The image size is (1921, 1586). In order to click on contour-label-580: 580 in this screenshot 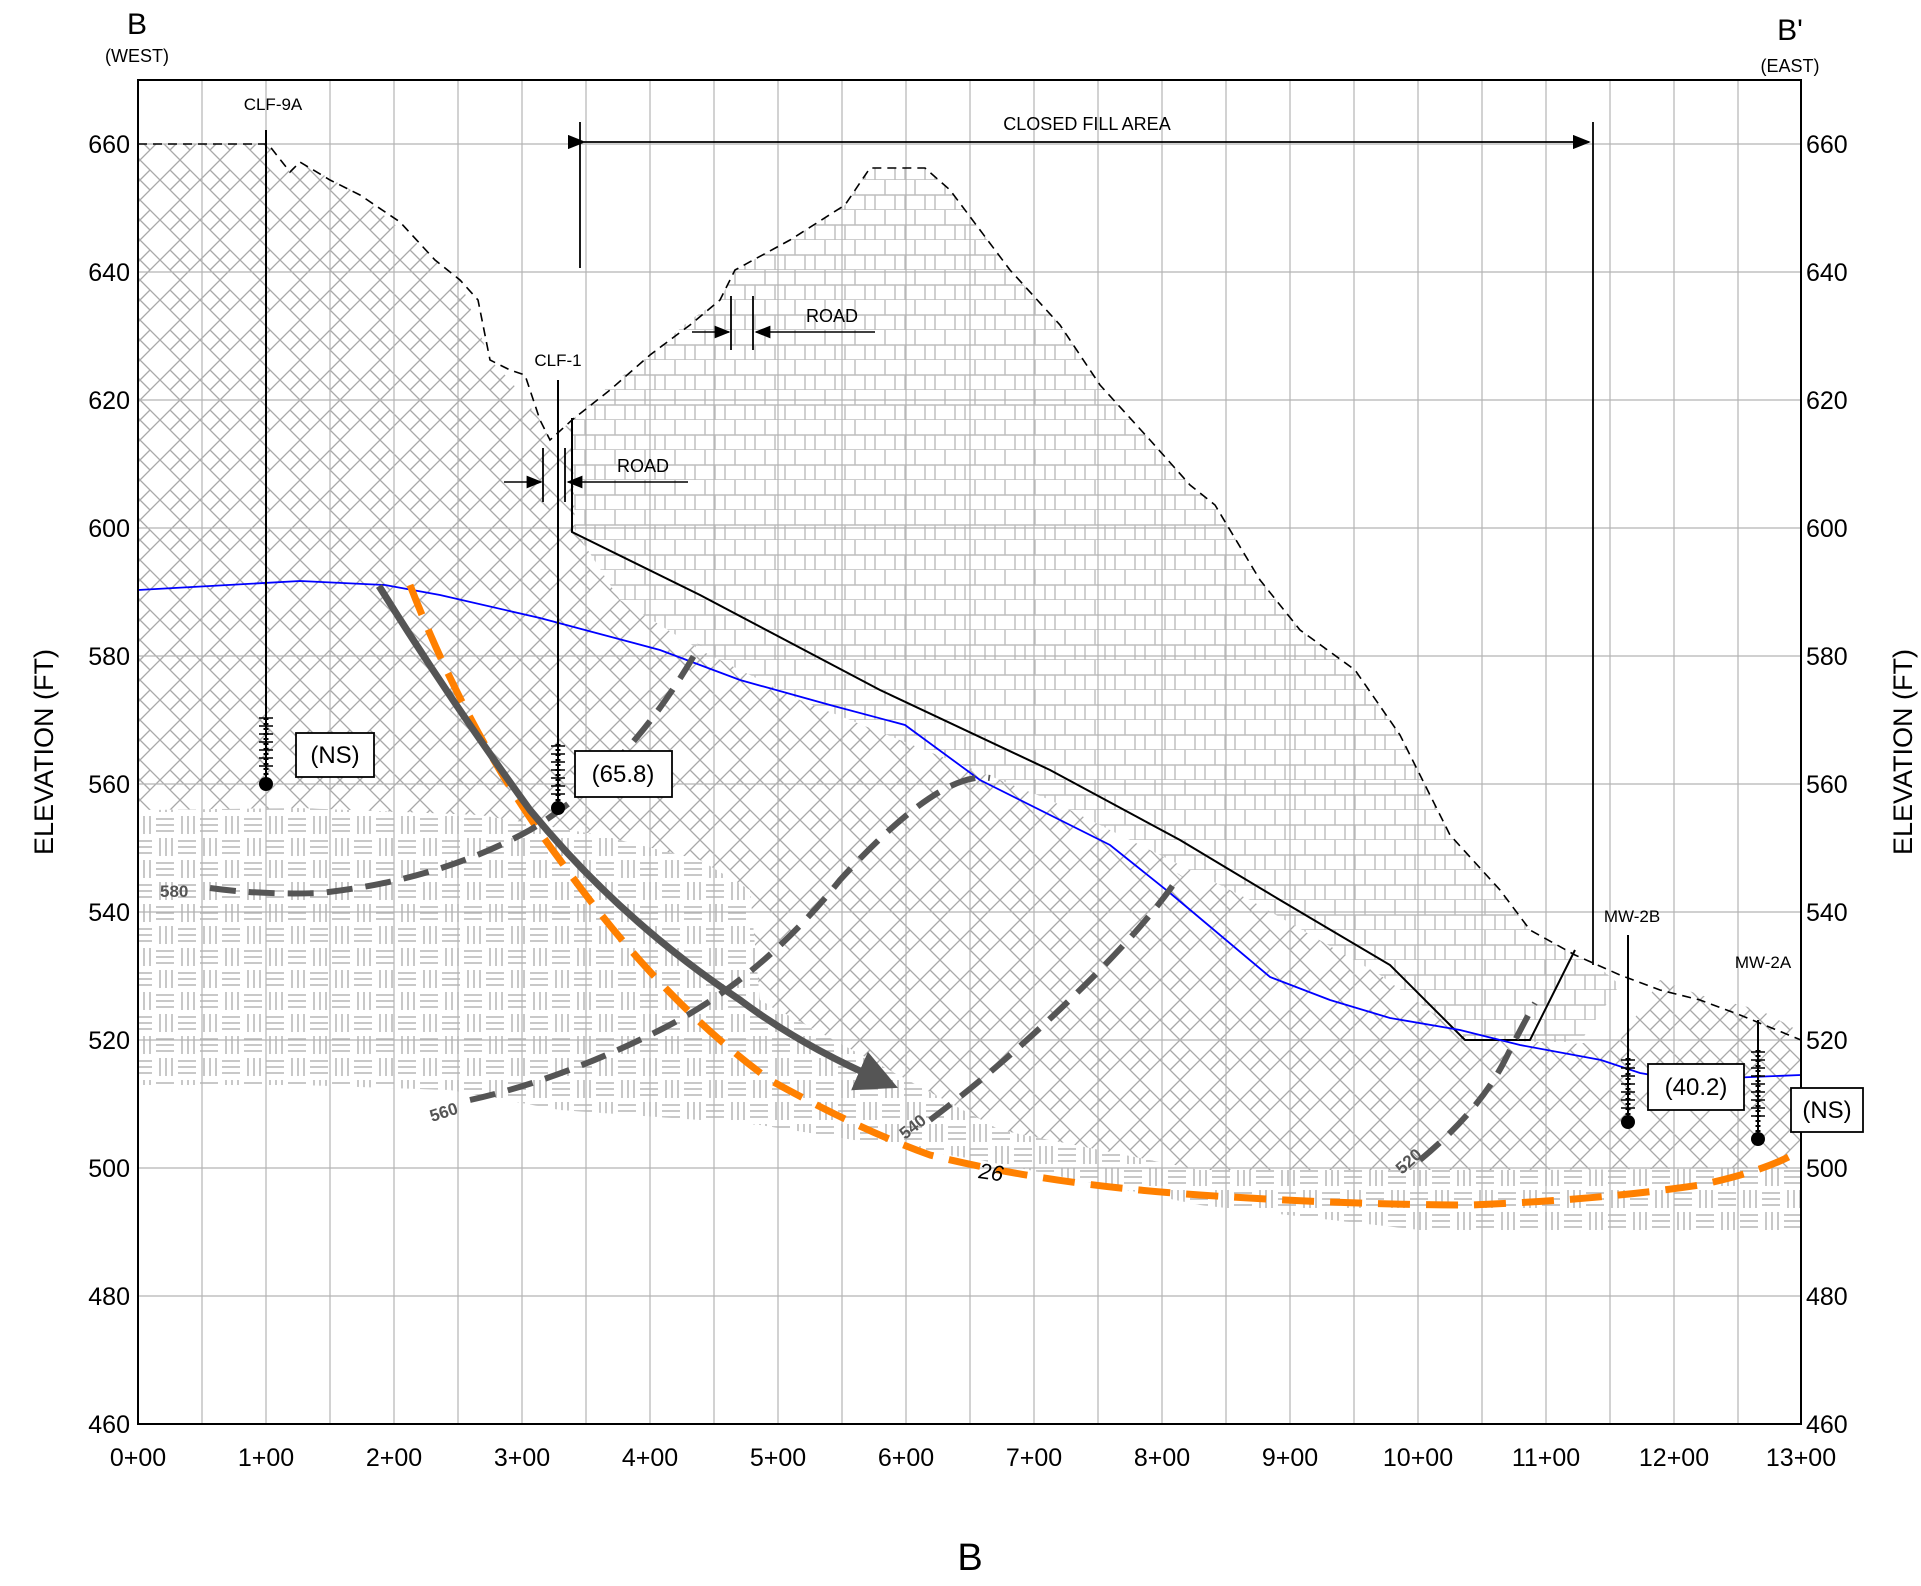, I will do `click(174, 891)`.